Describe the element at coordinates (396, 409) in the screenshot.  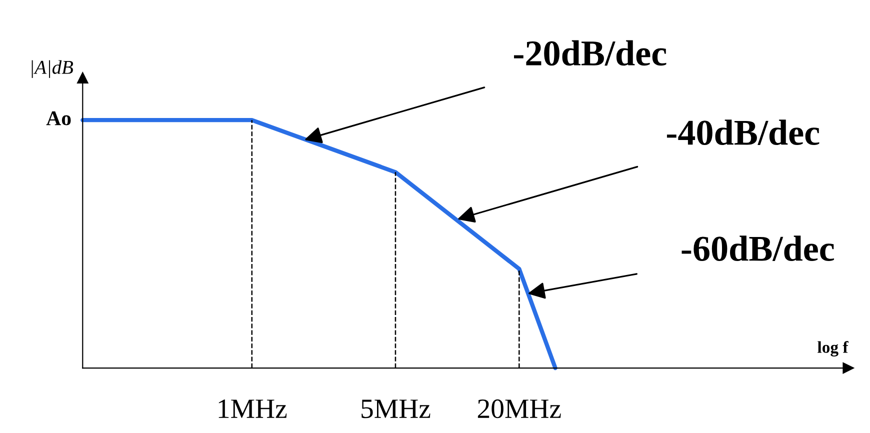
I see `x-tick-label: 5MHz` at that location.